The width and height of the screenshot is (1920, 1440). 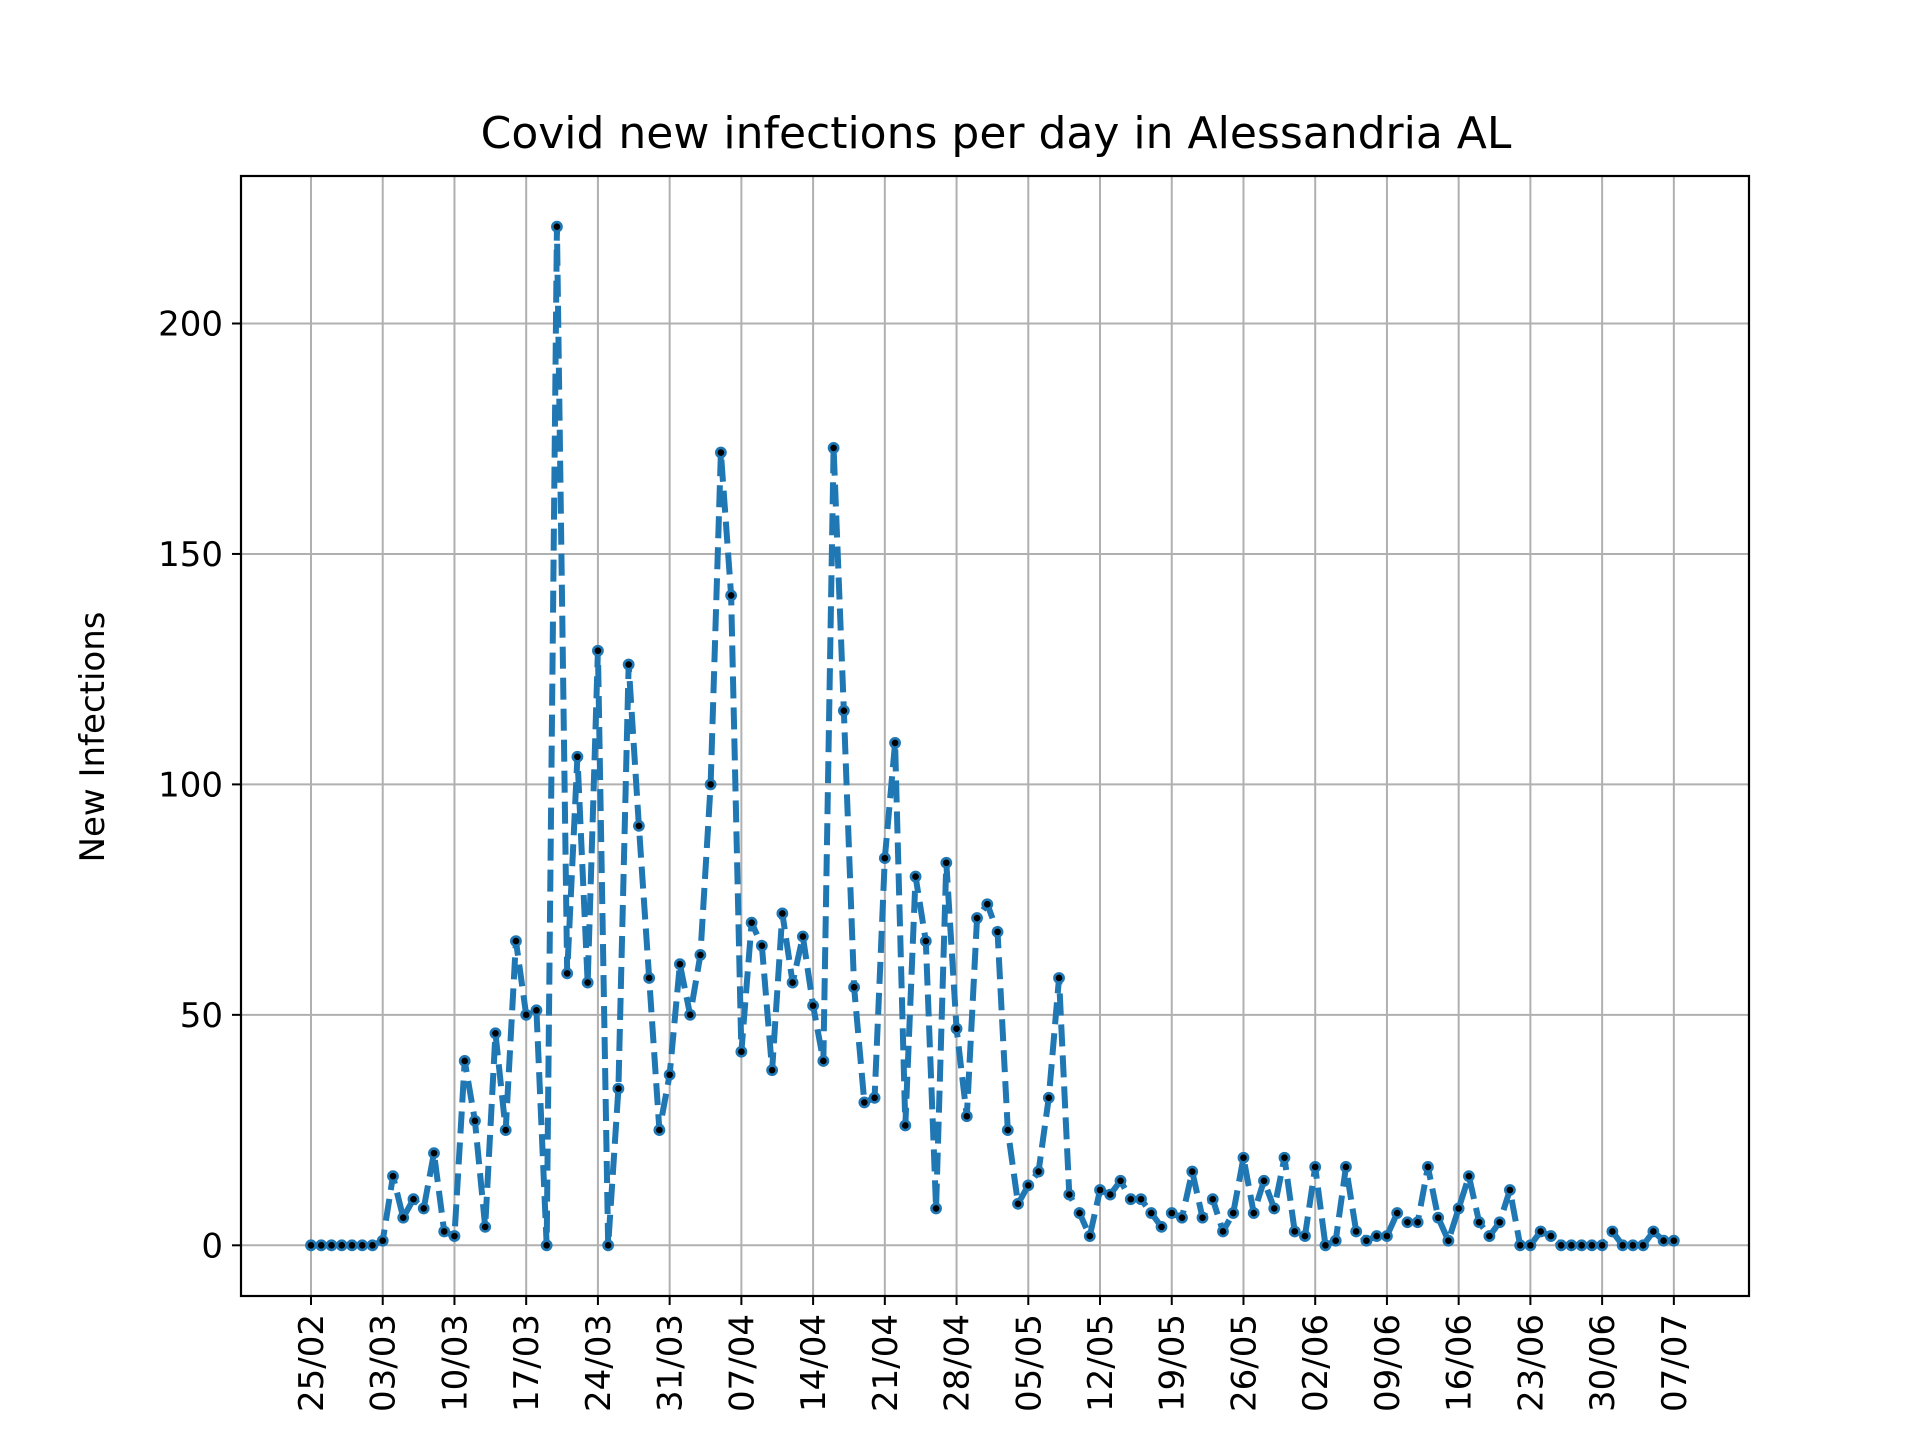 I want to click on x-tick-label: 09/06, so click(x=1388, y=1363).